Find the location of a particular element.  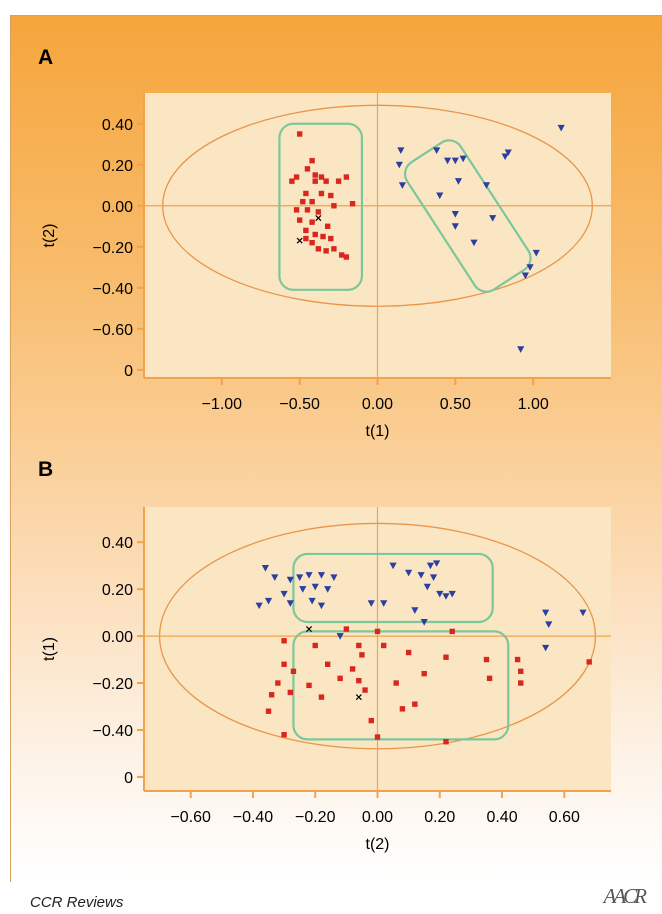

journal-name: CCR Reviews is located at coordinates (77, 902).